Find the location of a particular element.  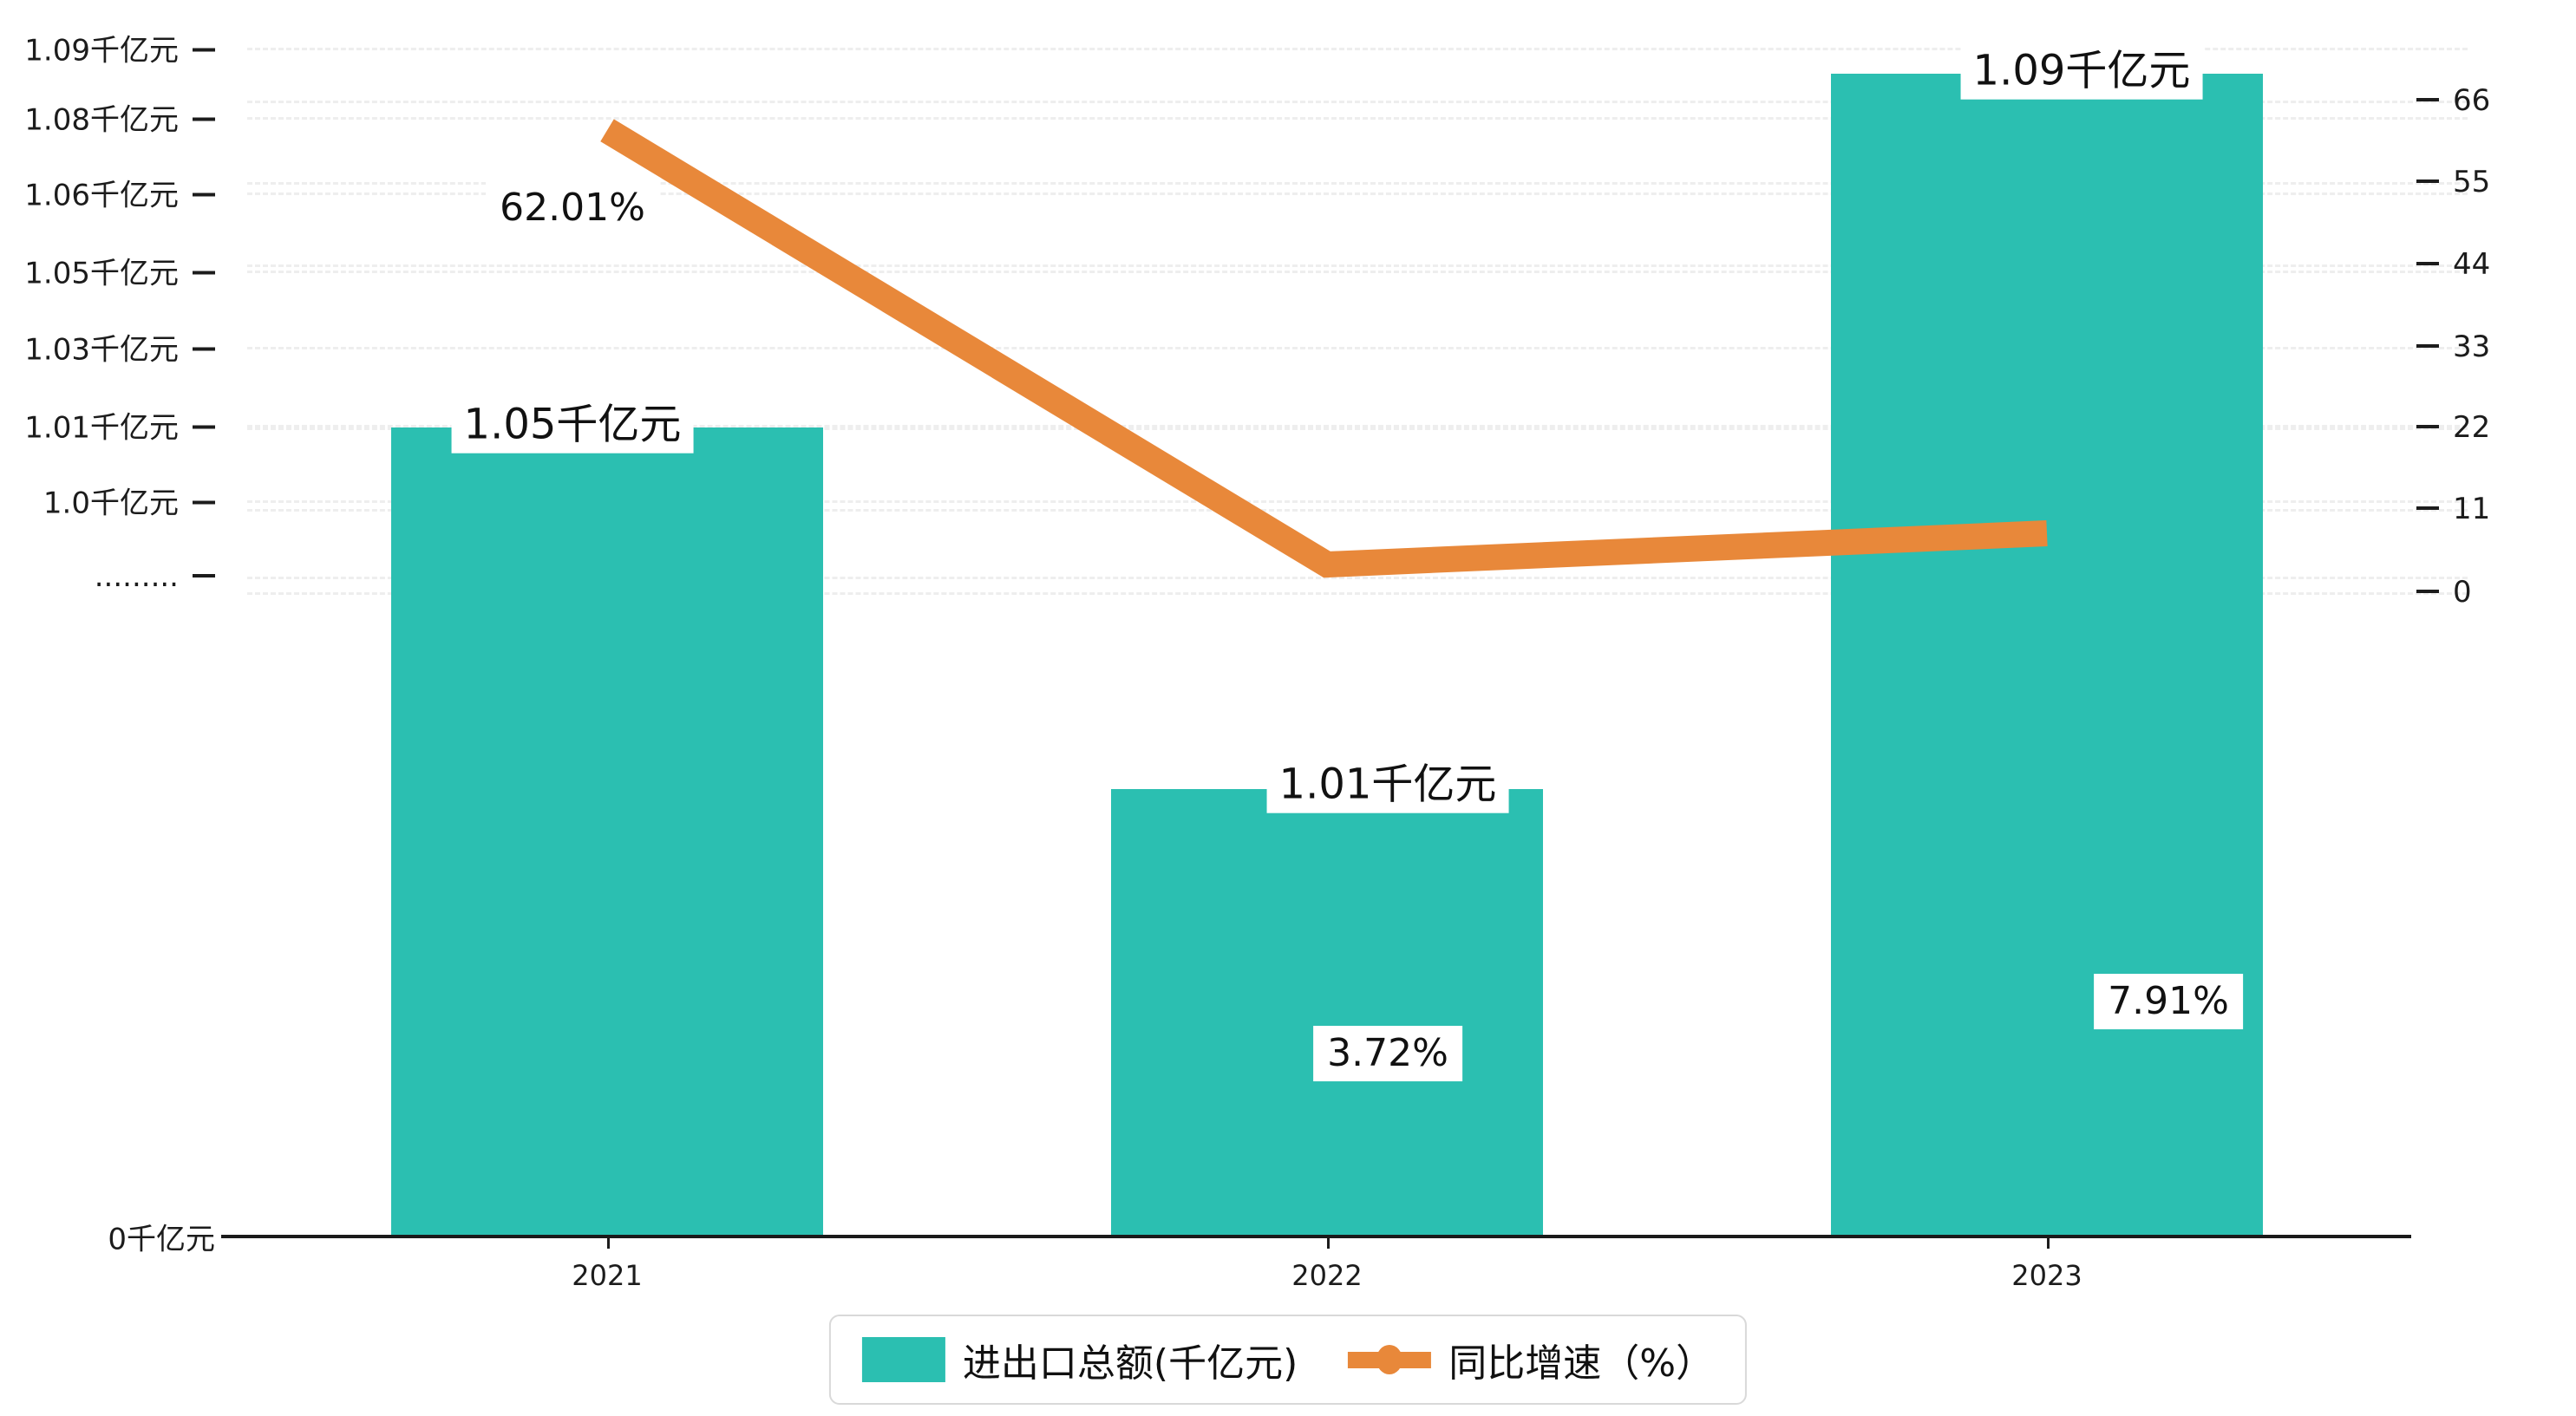

tick-text: 1.09千亿元 is located at coordinates (101, 51).